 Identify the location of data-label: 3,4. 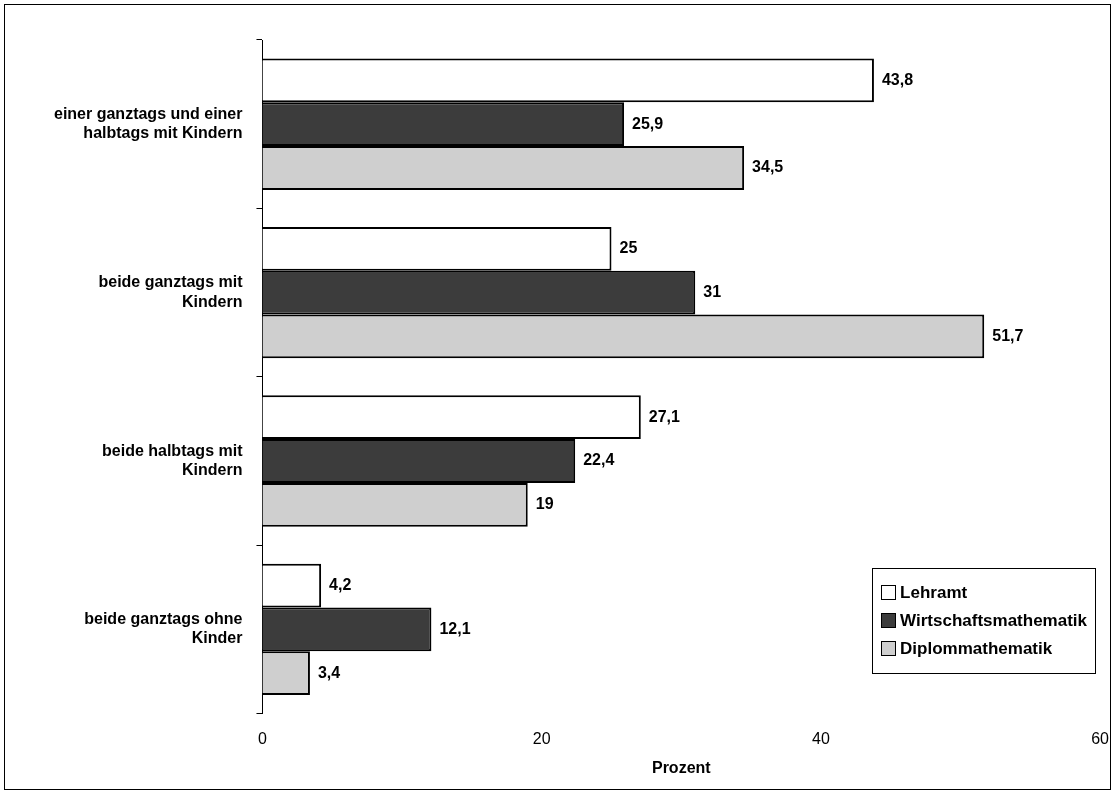
(329, 672).